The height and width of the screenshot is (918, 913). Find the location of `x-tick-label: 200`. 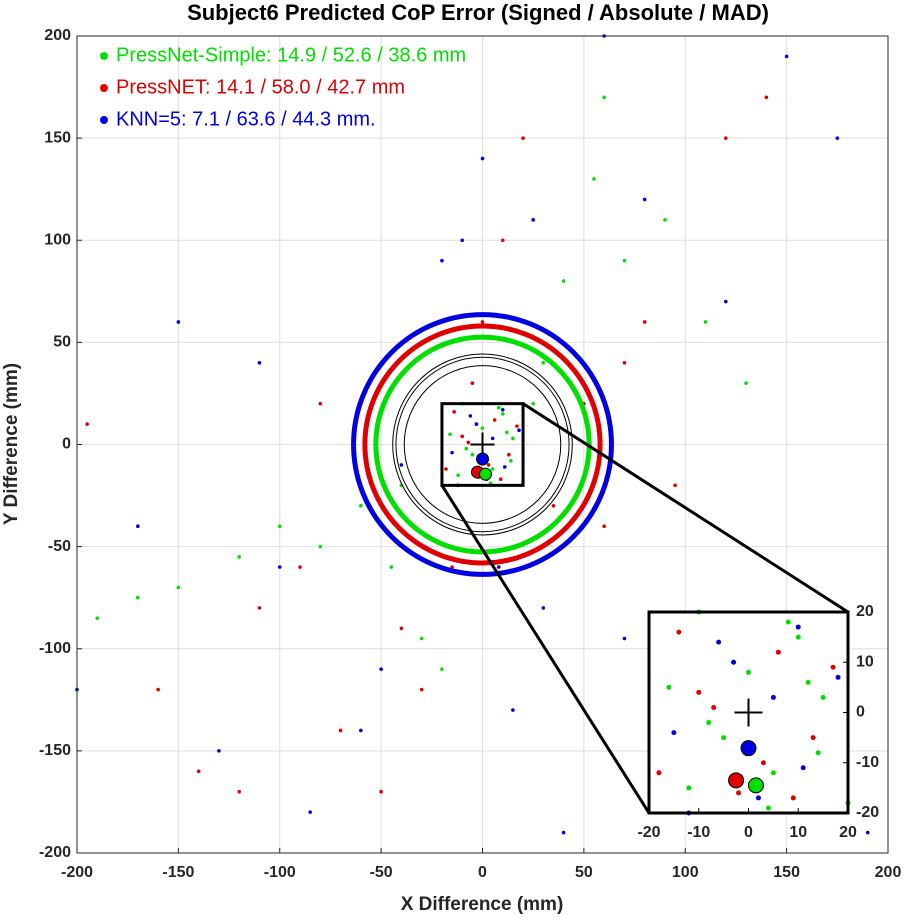

x-tick-label: 200 is located at coordinates (888, 872).